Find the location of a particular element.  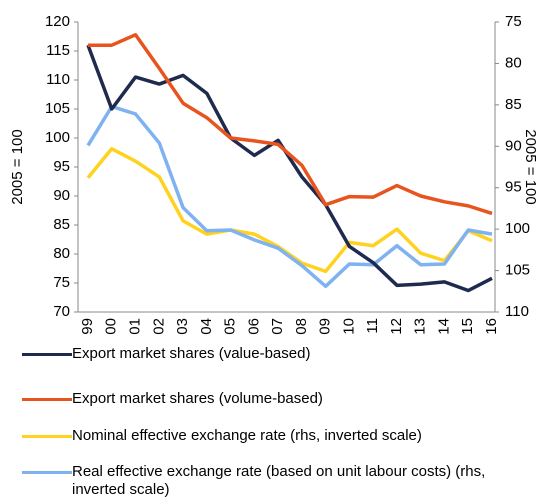

y-tick-label: 80 is located at coordinates (61, 253).